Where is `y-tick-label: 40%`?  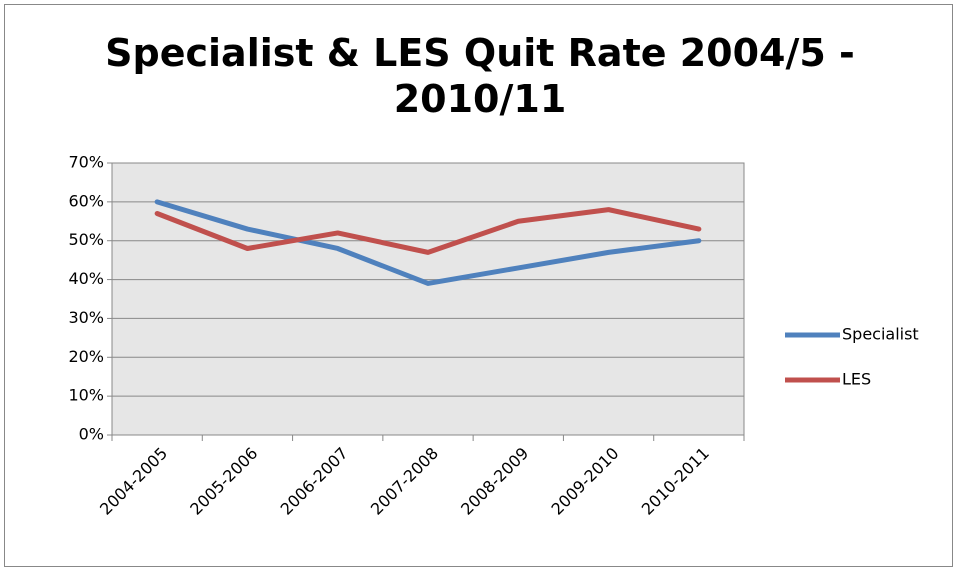 y-tick-label: 40% is located at coordinates (86, 278).